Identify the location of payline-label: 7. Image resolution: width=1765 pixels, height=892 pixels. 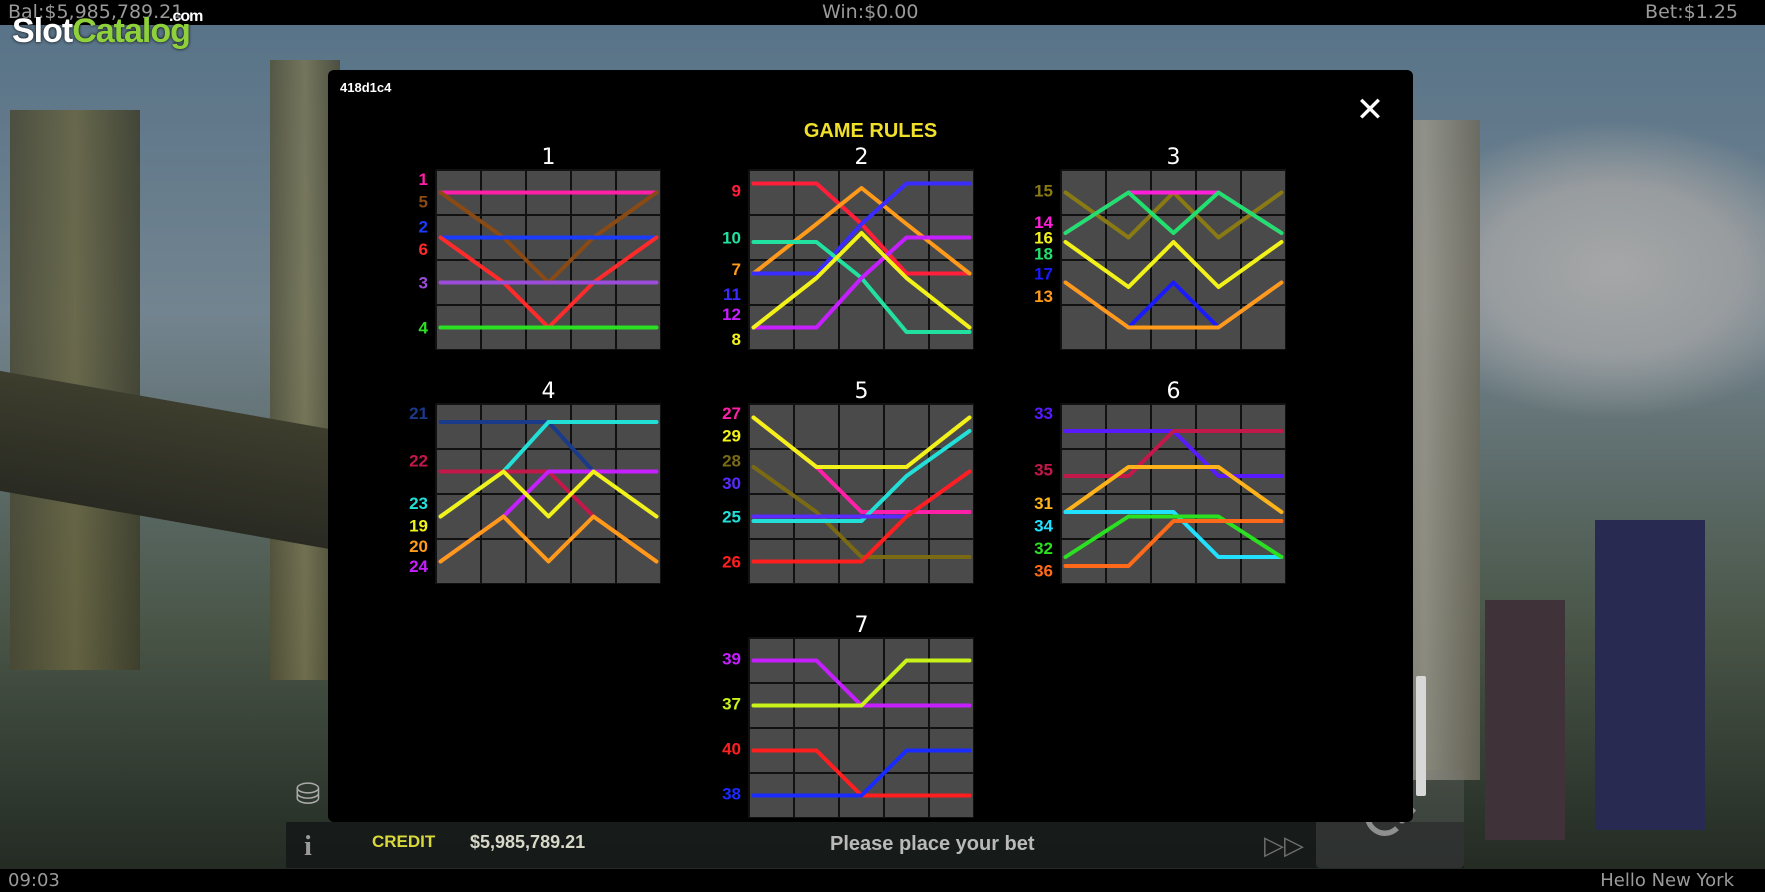
(736, 269).